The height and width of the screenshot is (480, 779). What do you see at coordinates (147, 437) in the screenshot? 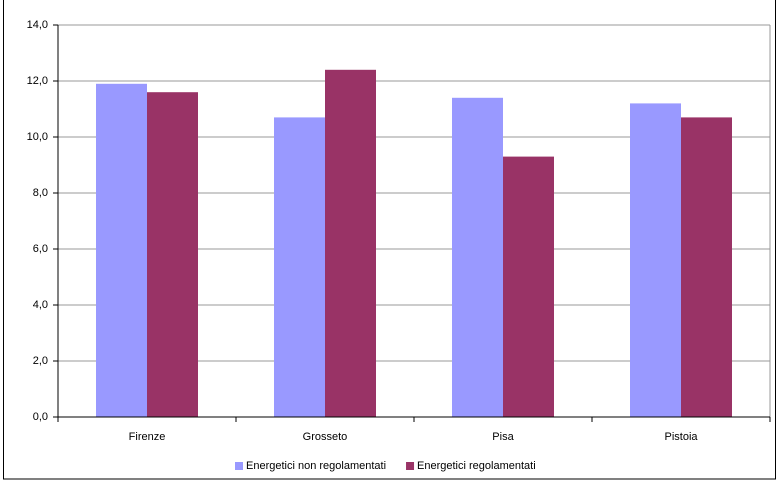
I see `x-tick-label: Firenze` at bounding box center [147, 437].